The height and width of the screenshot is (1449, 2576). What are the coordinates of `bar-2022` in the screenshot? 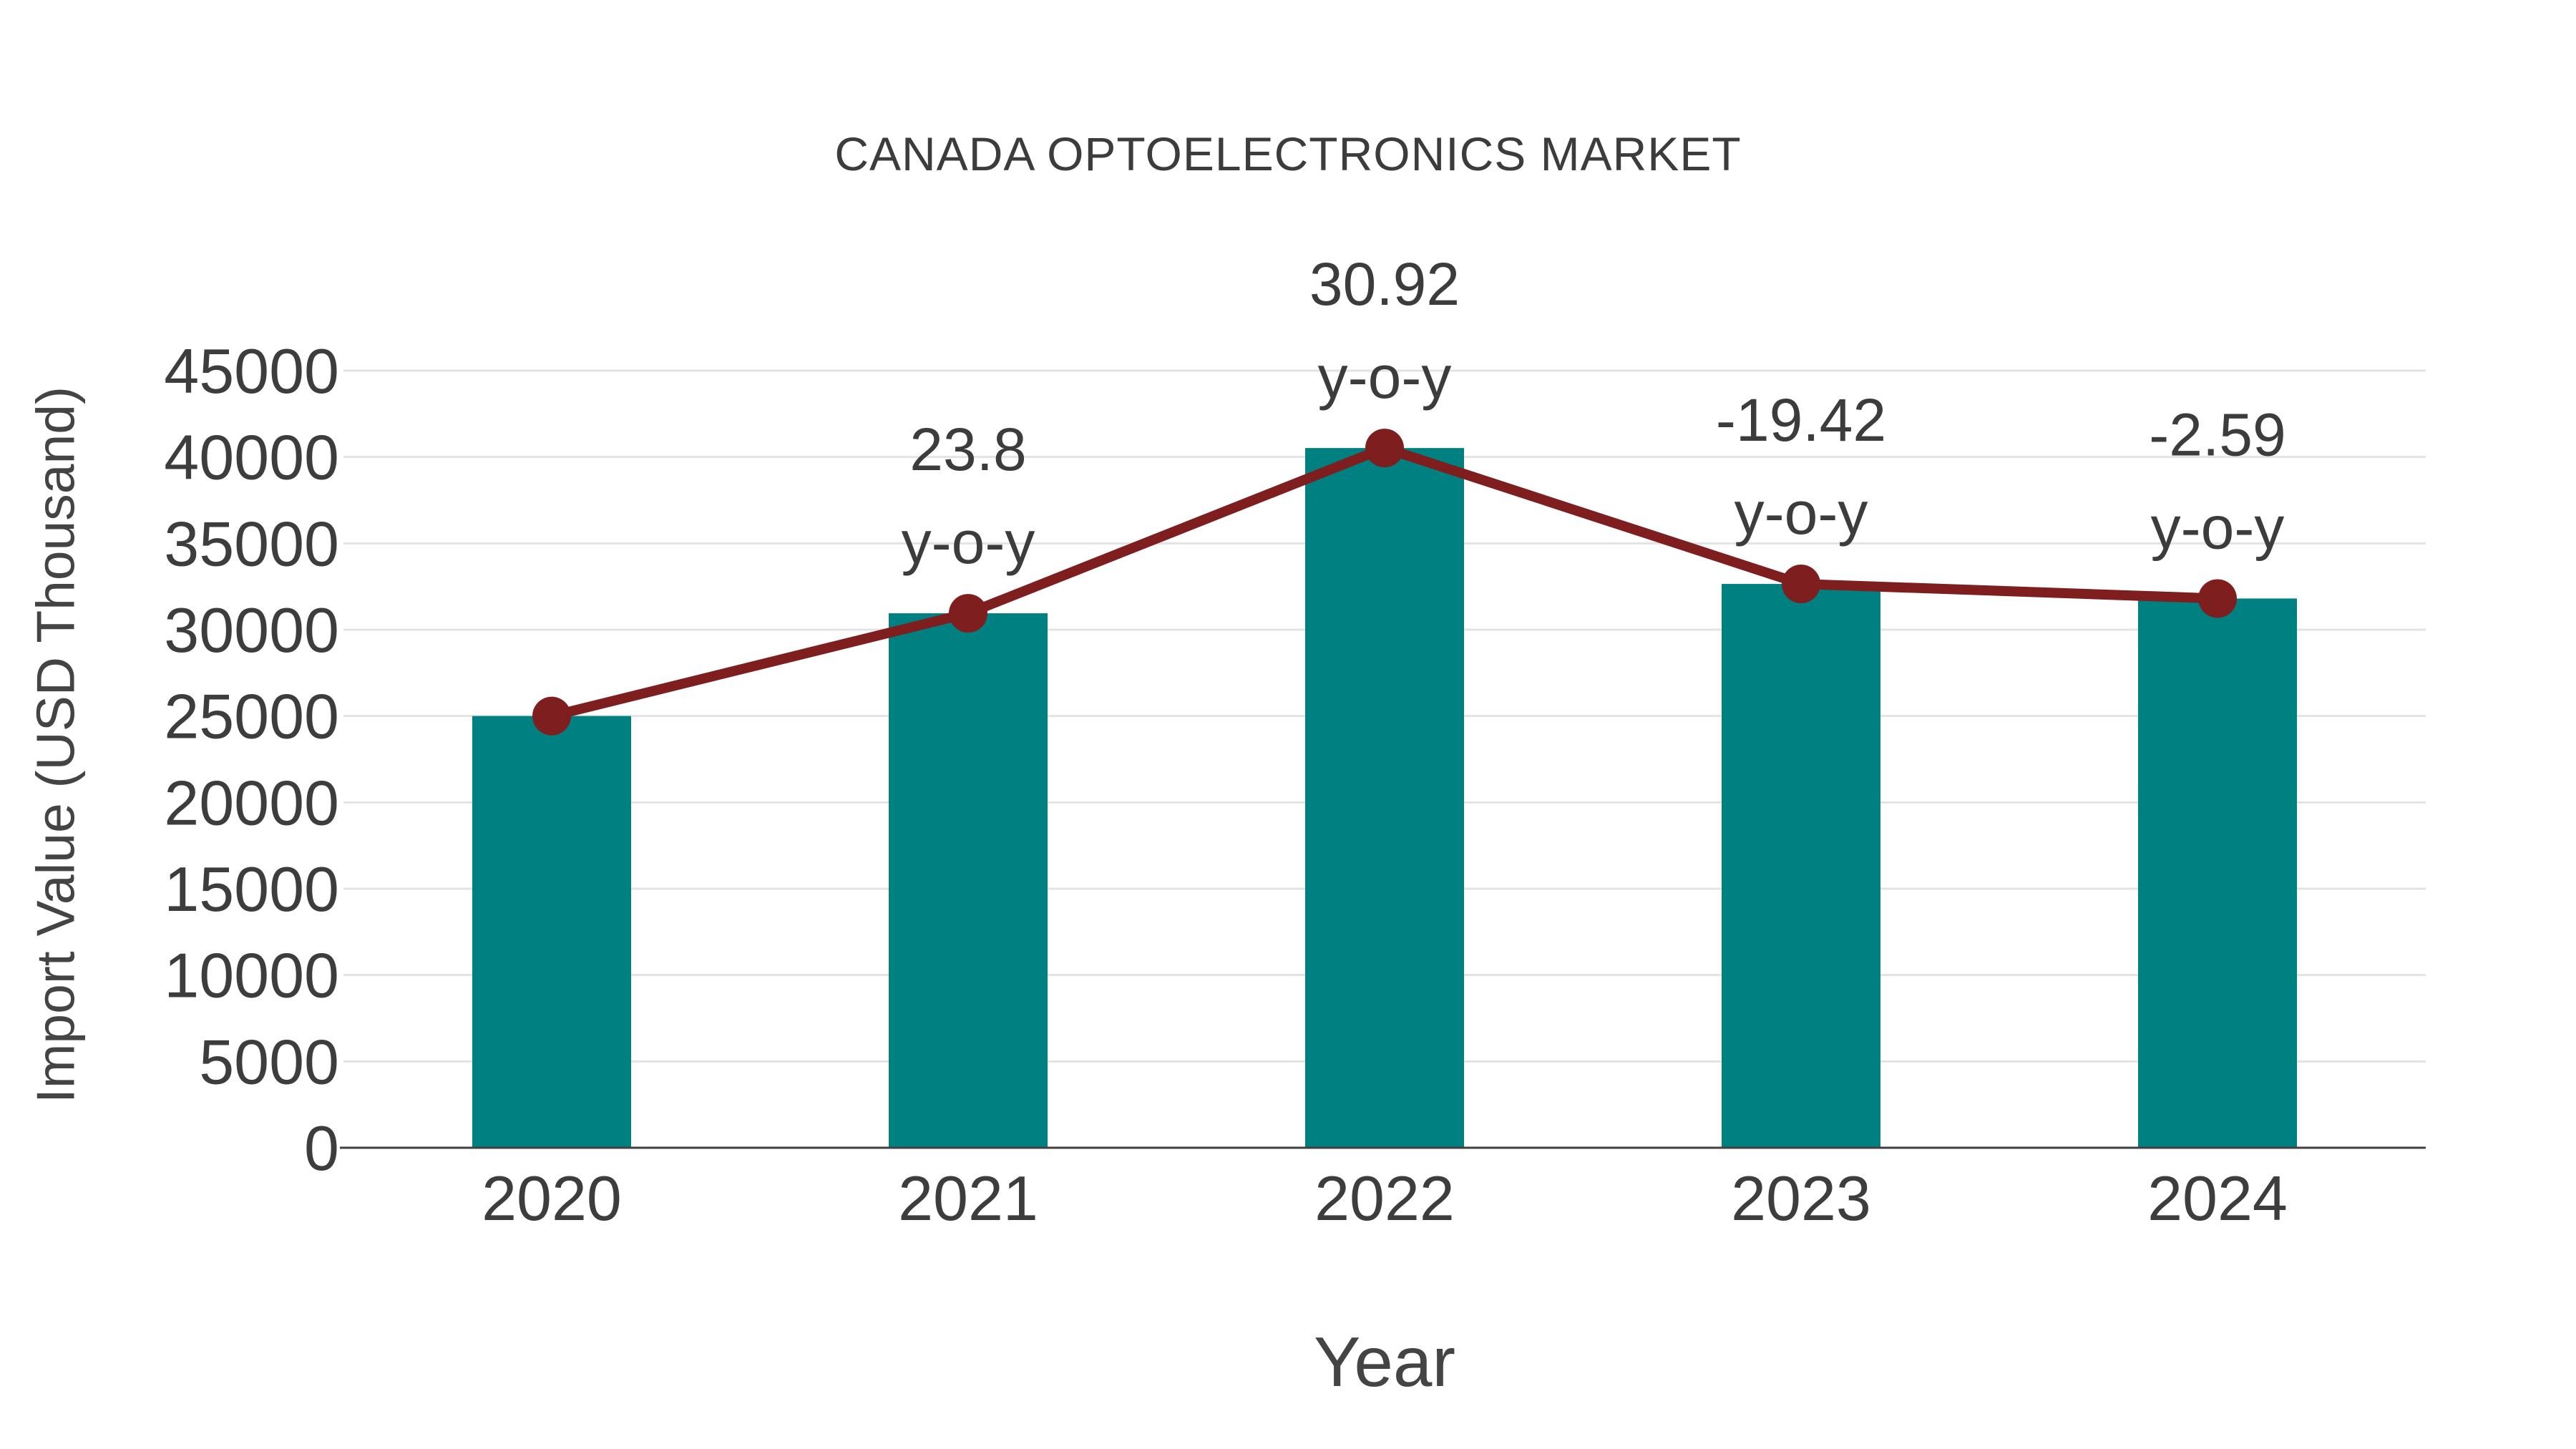 It's located at (1384, 798).